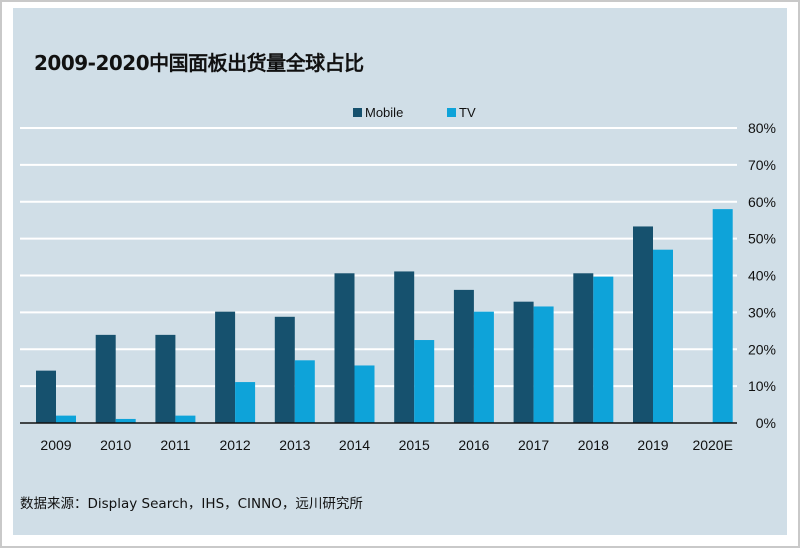 The width and height of the screenshot is (800, 548). What do you see at coordinates (712, 445) in the screenshot?
I see `x-tick-label: 2020E` at bounding box center [712, 445].